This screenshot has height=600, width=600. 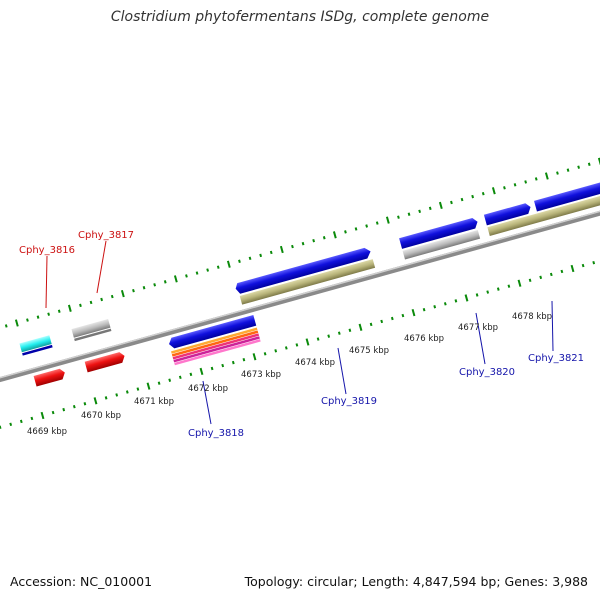 I want to click on gene-label-cphy_3816: Cphy_3816, so click(x=47, y=250).